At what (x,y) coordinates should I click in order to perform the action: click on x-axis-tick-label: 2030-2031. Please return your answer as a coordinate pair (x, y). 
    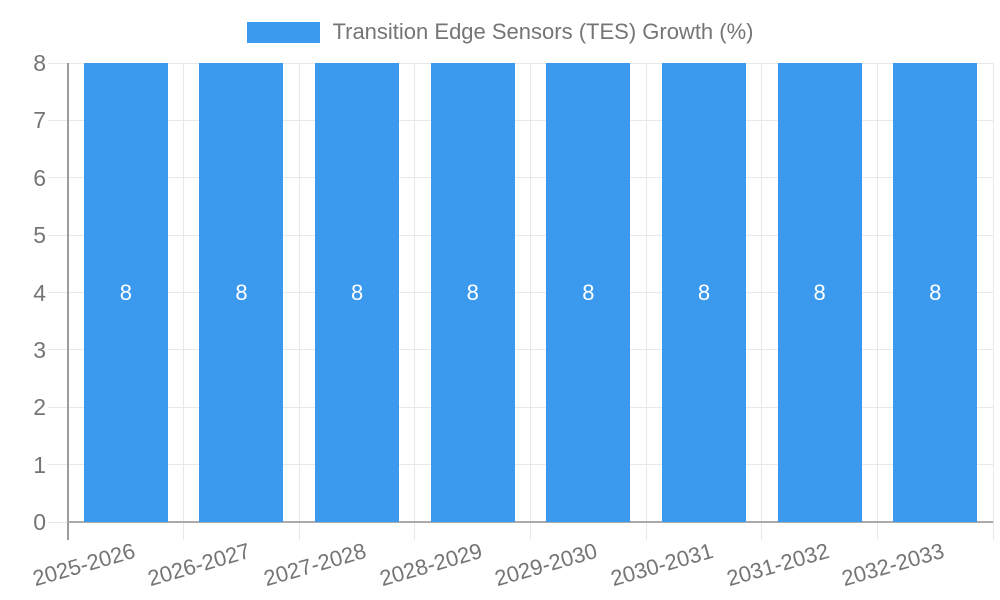
    Looking at the image, I should click on (661, 565).